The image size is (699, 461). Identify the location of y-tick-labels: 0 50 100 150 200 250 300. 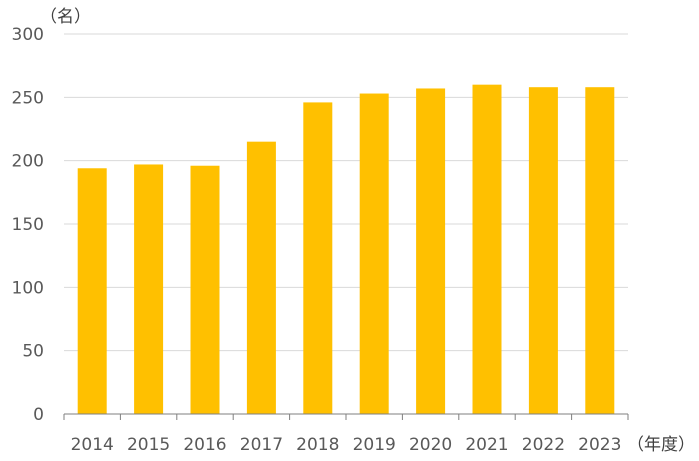
(28, 225).